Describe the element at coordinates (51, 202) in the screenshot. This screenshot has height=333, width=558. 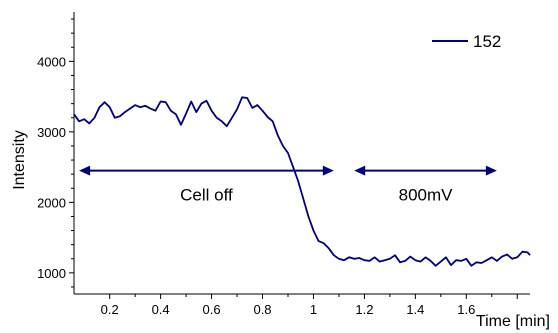
I see `y-tick-label: 2000` at that location.